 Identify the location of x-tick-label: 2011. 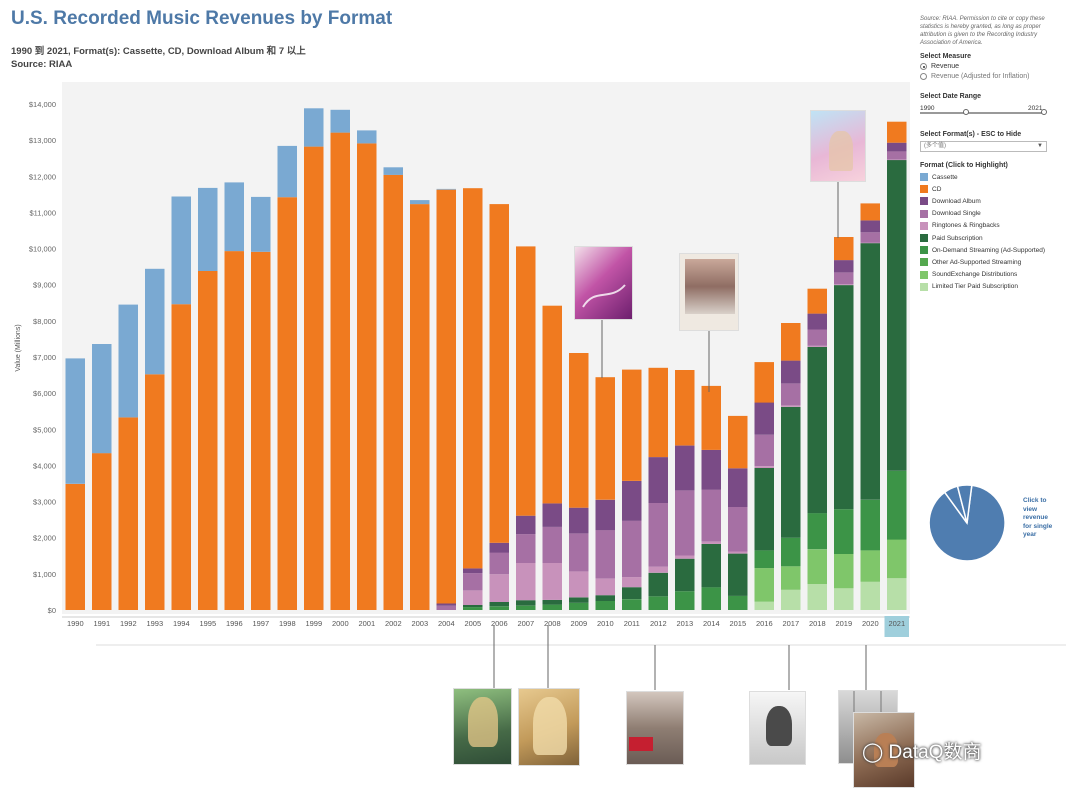
(632, 623).